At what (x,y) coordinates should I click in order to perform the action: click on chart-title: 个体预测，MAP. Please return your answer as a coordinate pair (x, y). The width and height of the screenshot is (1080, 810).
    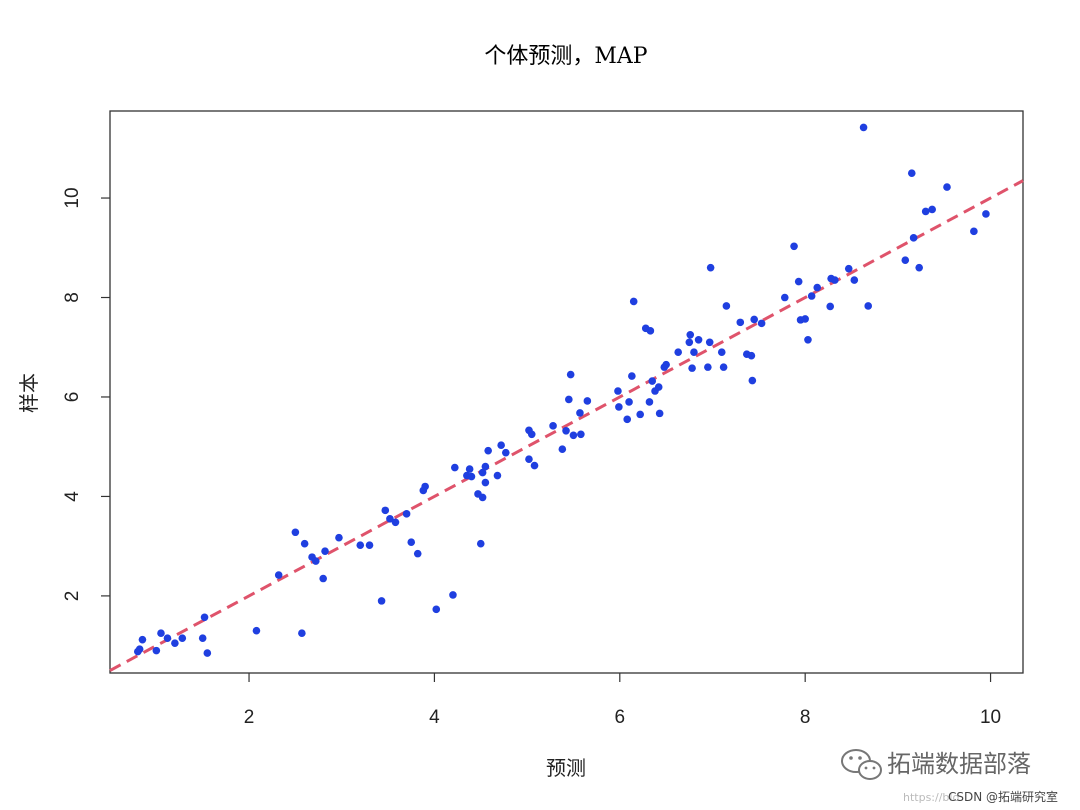
    Looking at the image, I should click on (565, 56).